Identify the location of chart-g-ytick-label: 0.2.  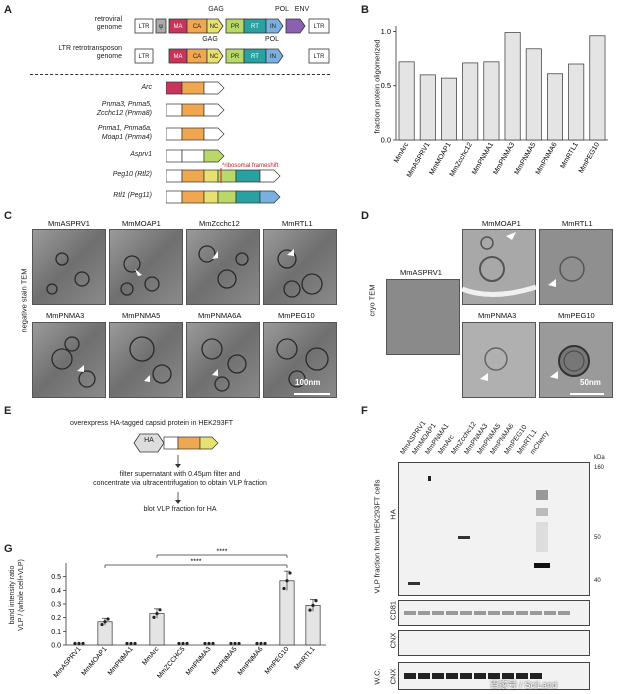
(56, 618).